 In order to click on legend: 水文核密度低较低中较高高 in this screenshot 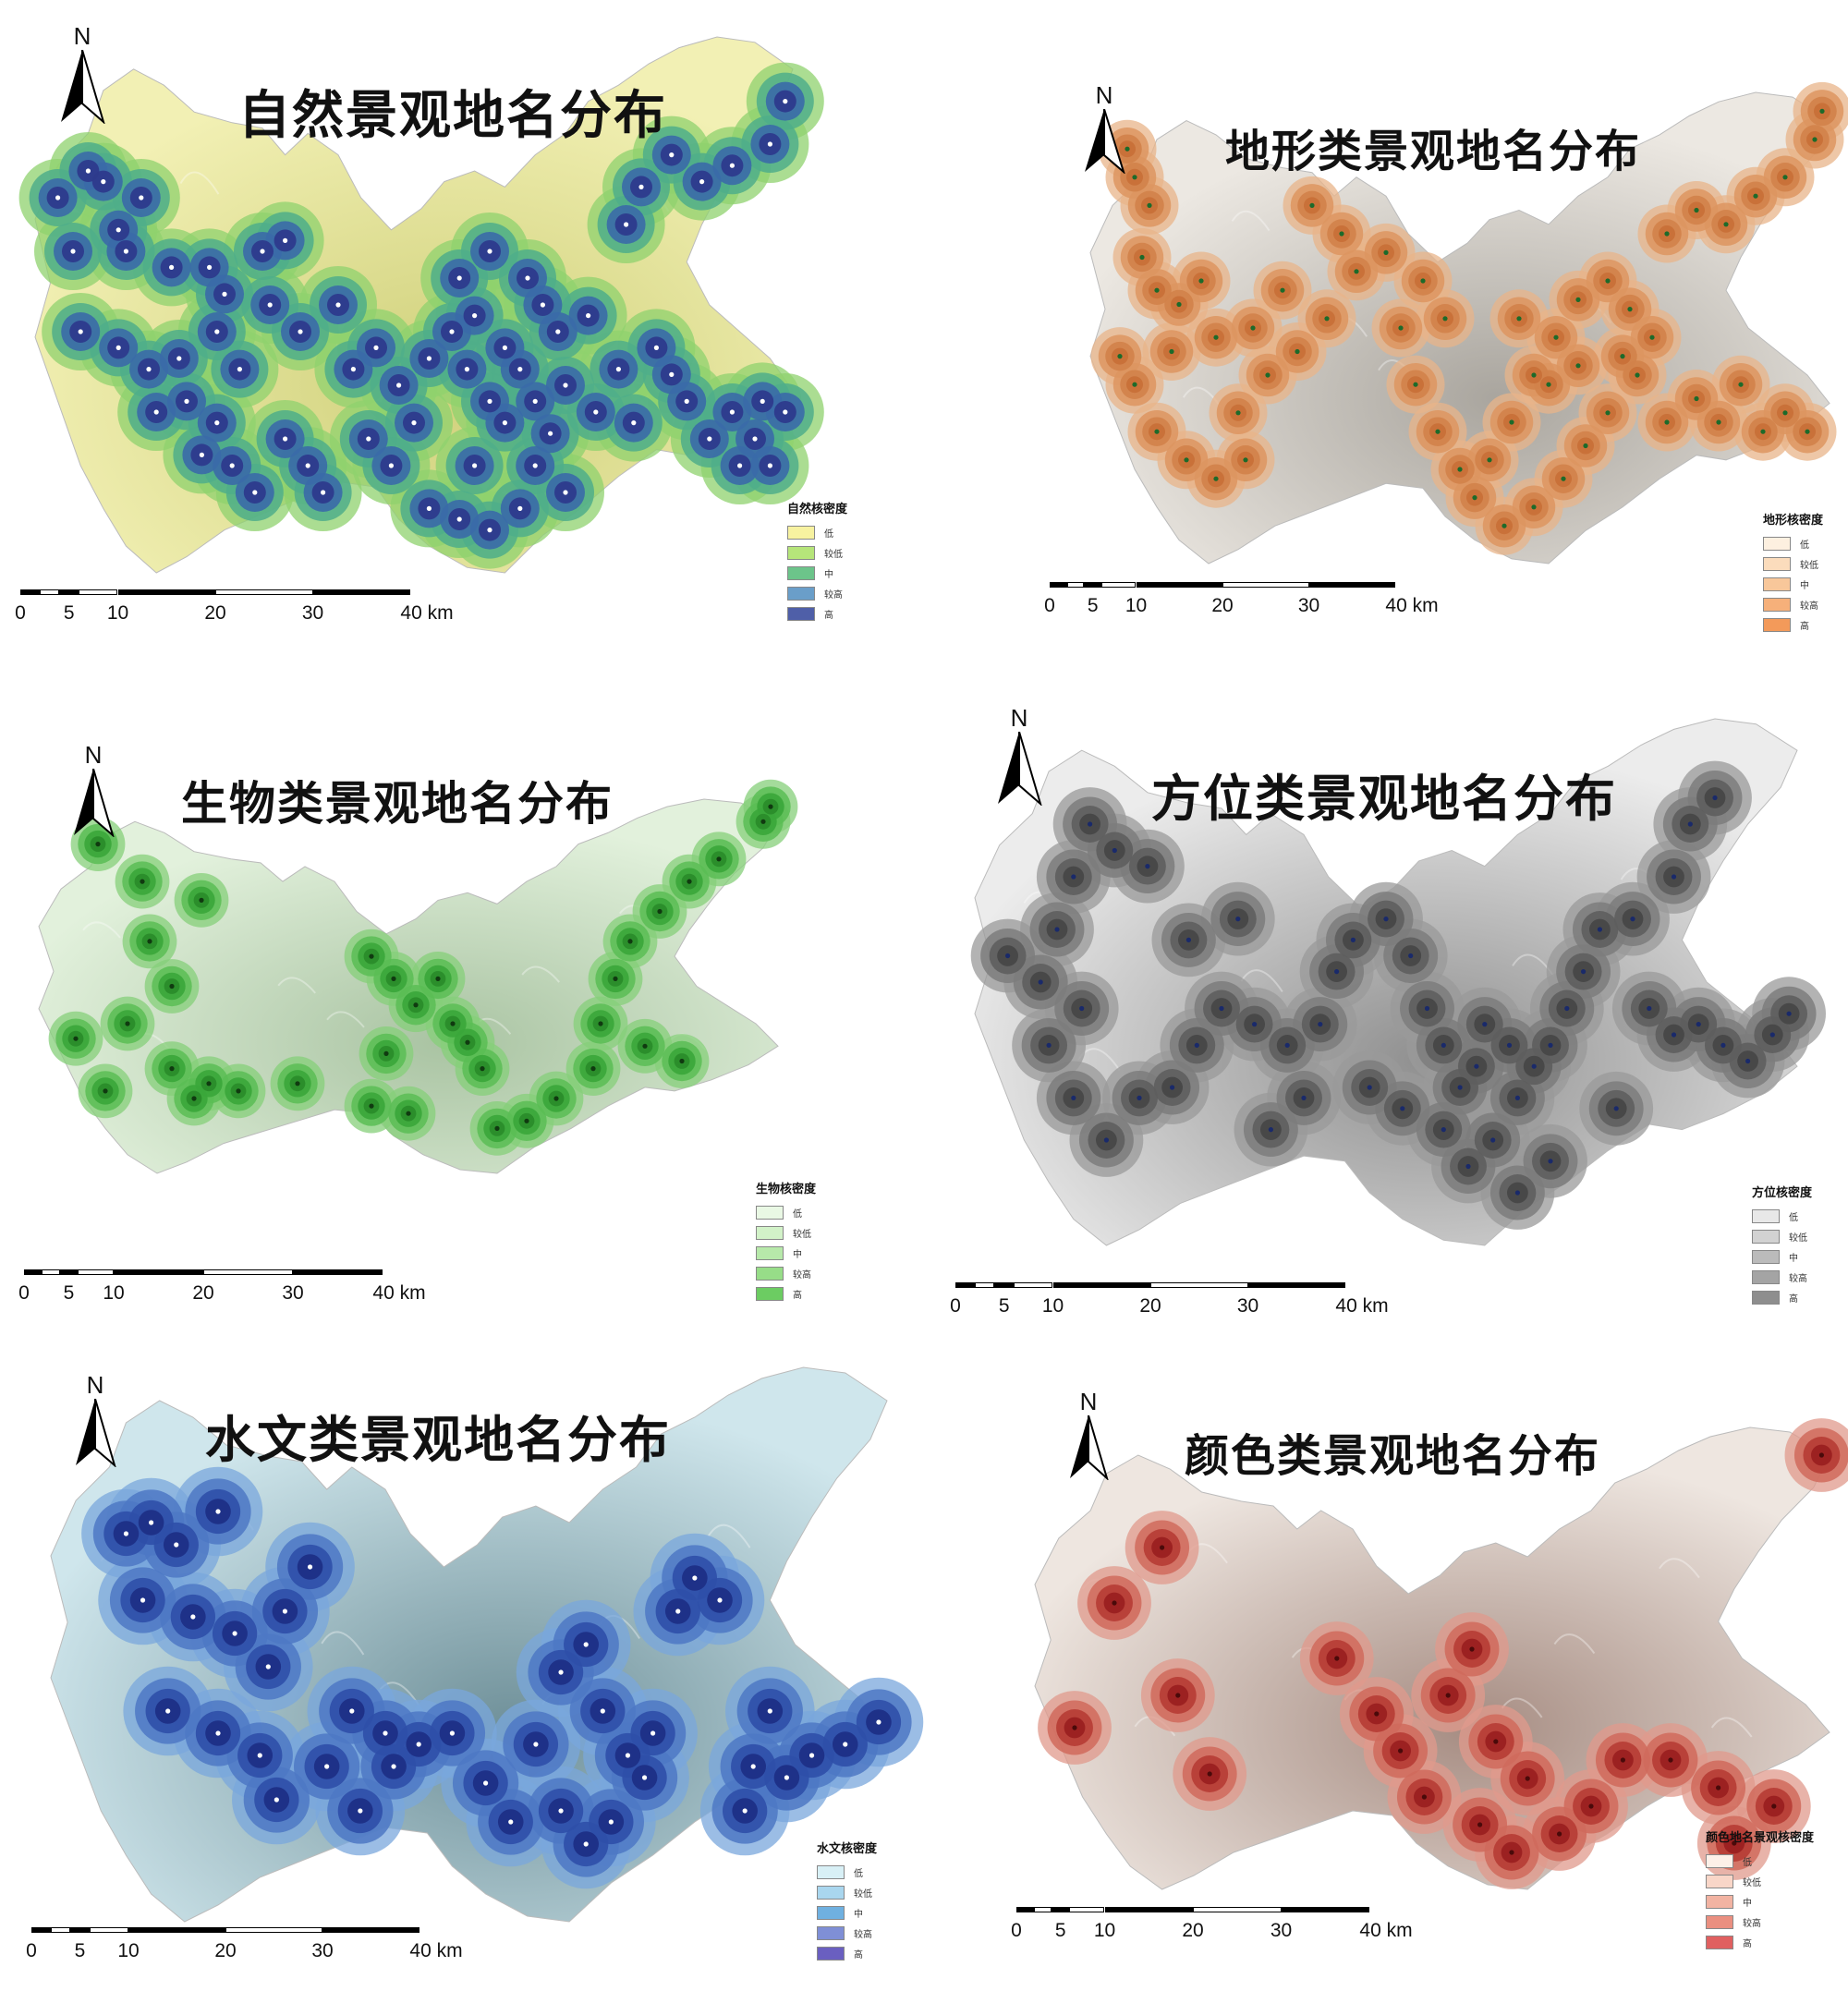, I will do `click(847, 1901)`.